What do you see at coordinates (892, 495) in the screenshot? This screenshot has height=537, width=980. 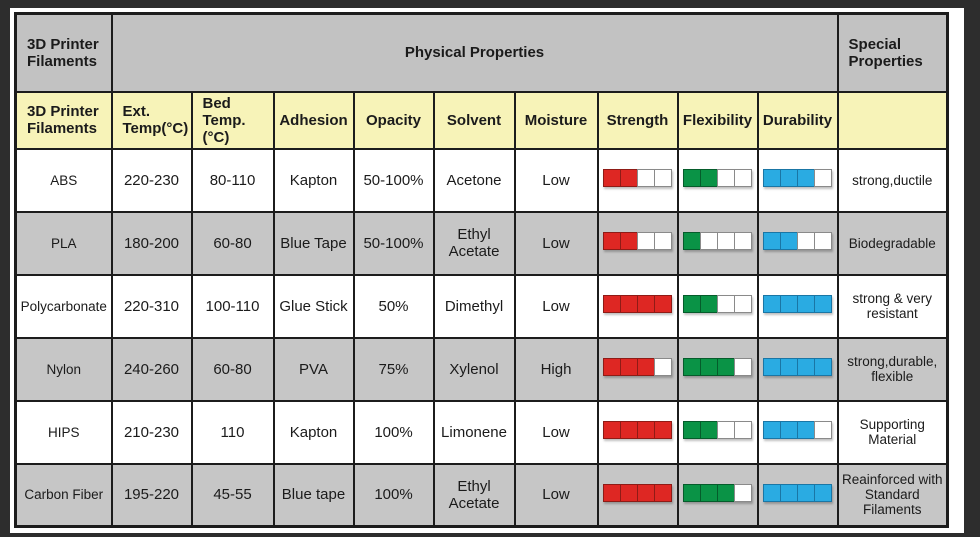 I see `special-properties-cell: Reainforced with Standard Filaments` at bounding box center [892, 495].